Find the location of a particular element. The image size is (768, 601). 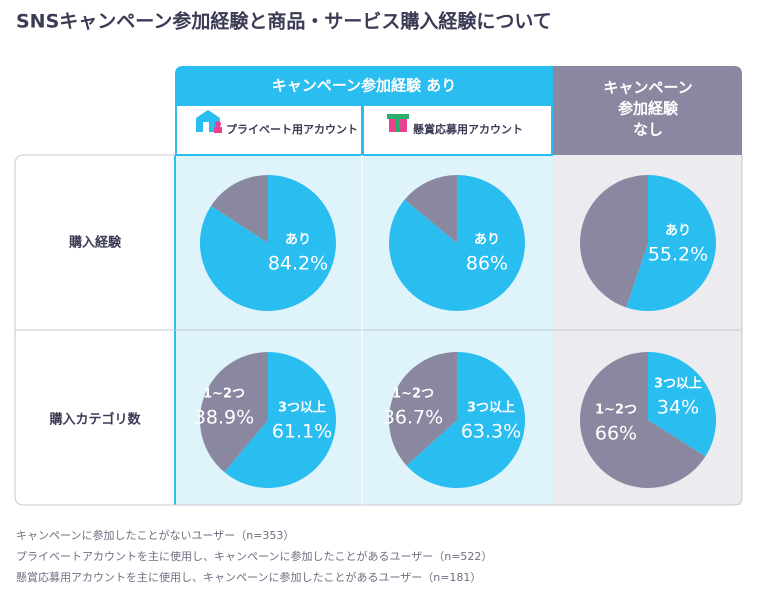

house-icon is located at coordinates (209, 121).